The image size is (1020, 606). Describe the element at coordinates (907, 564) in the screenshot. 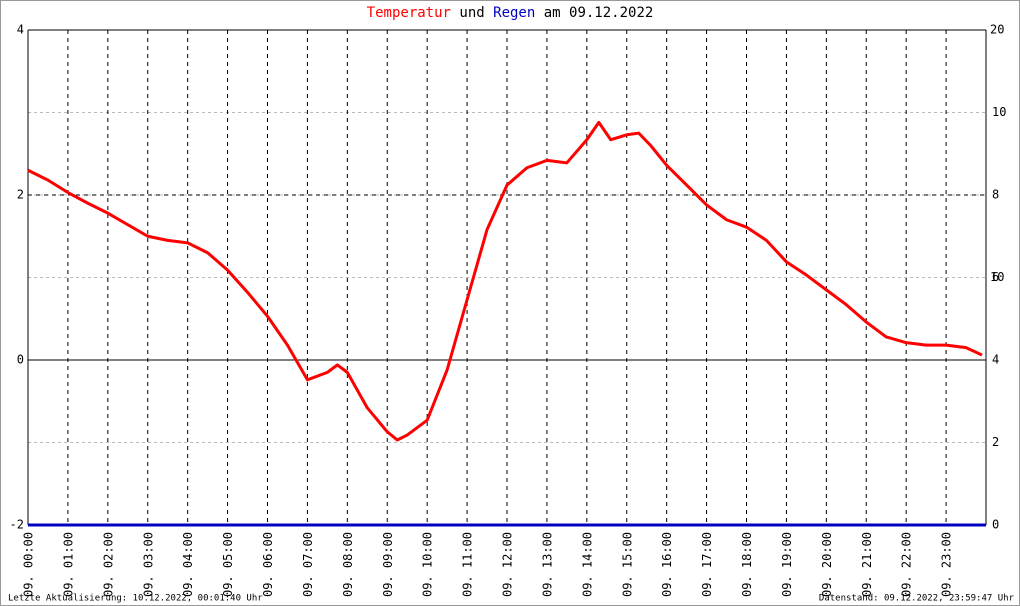

I see `x-tick-label: 09. 22:00` at that location.